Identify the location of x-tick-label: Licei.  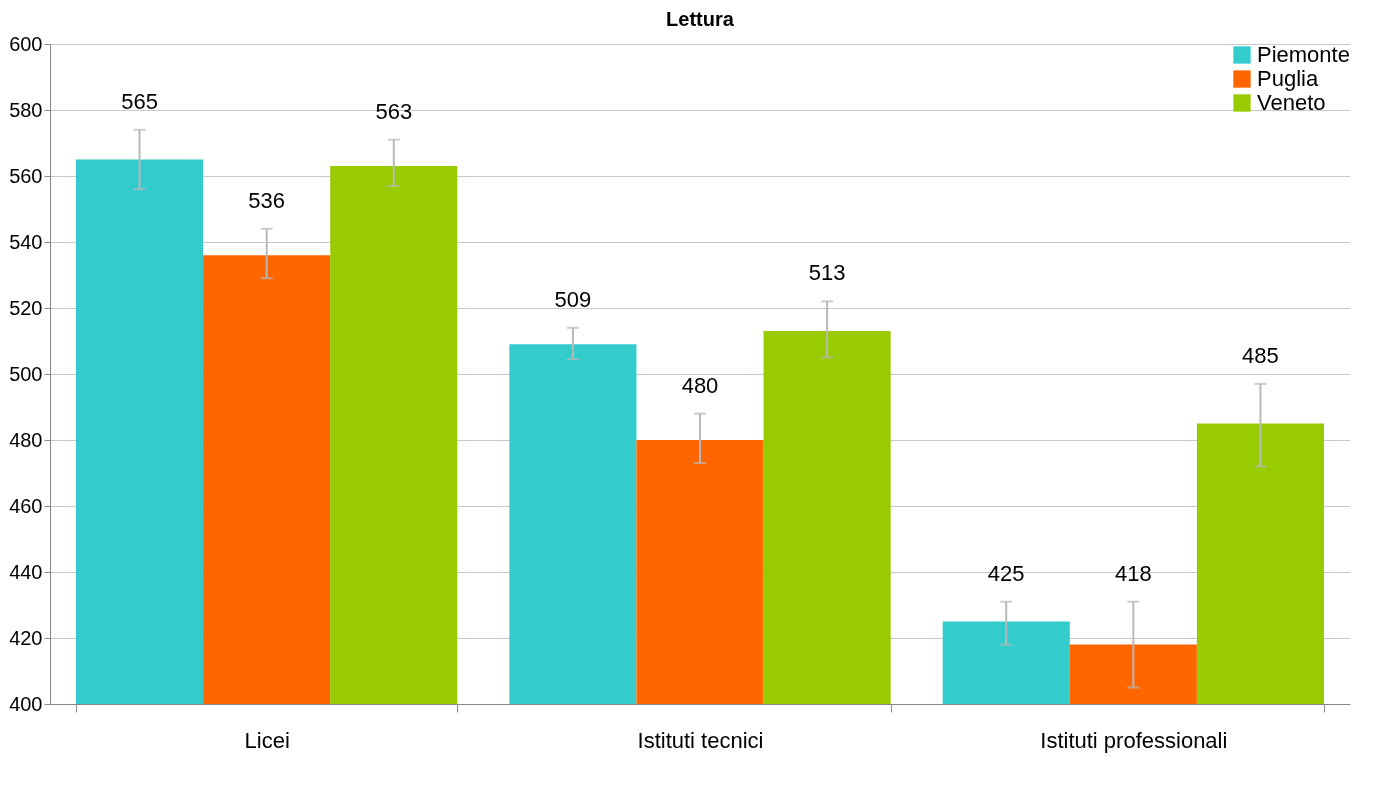
(267, 740).